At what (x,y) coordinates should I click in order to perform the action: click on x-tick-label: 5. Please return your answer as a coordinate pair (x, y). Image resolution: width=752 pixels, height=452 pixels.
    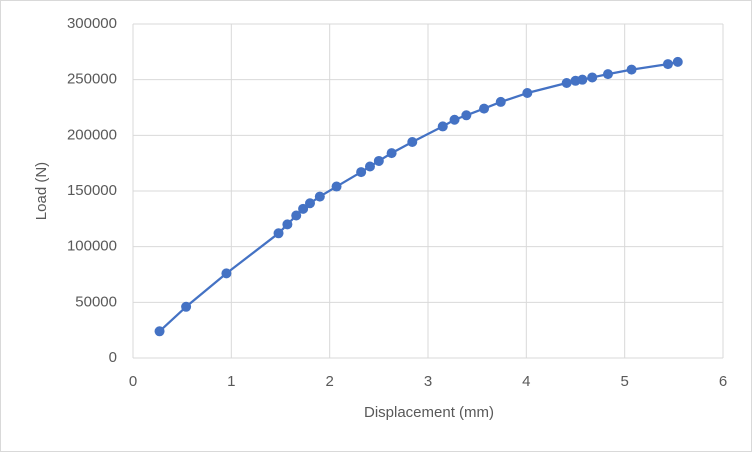
    Looking at the image, I should click on (624, 381).